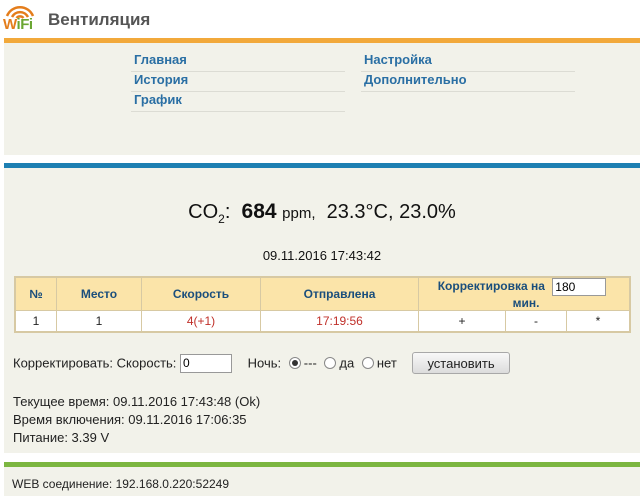  What do you see at coordinates (322, 19) in the screenshot?
I see `top-bar: WiFi Вентиляция` at bounding box center [322, 19].